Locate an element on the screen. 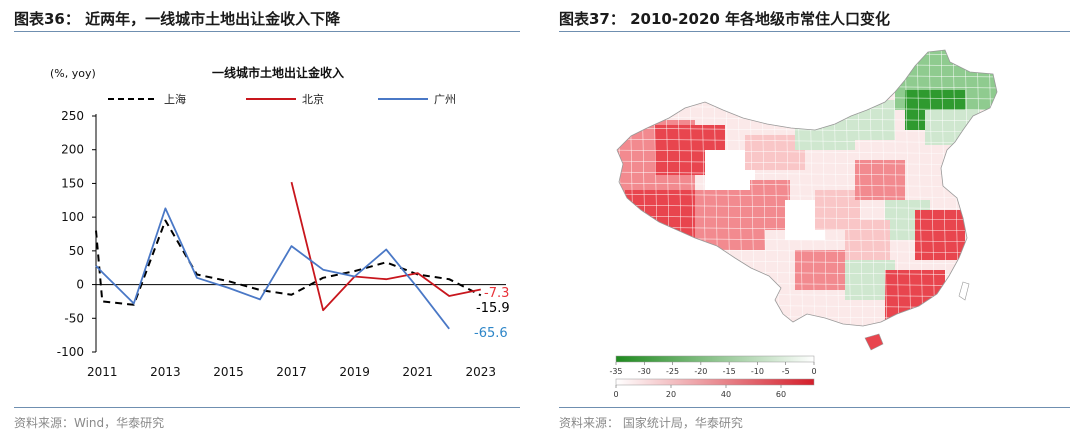  legend-tick-label: -35 is located at coordinates (615, 371).